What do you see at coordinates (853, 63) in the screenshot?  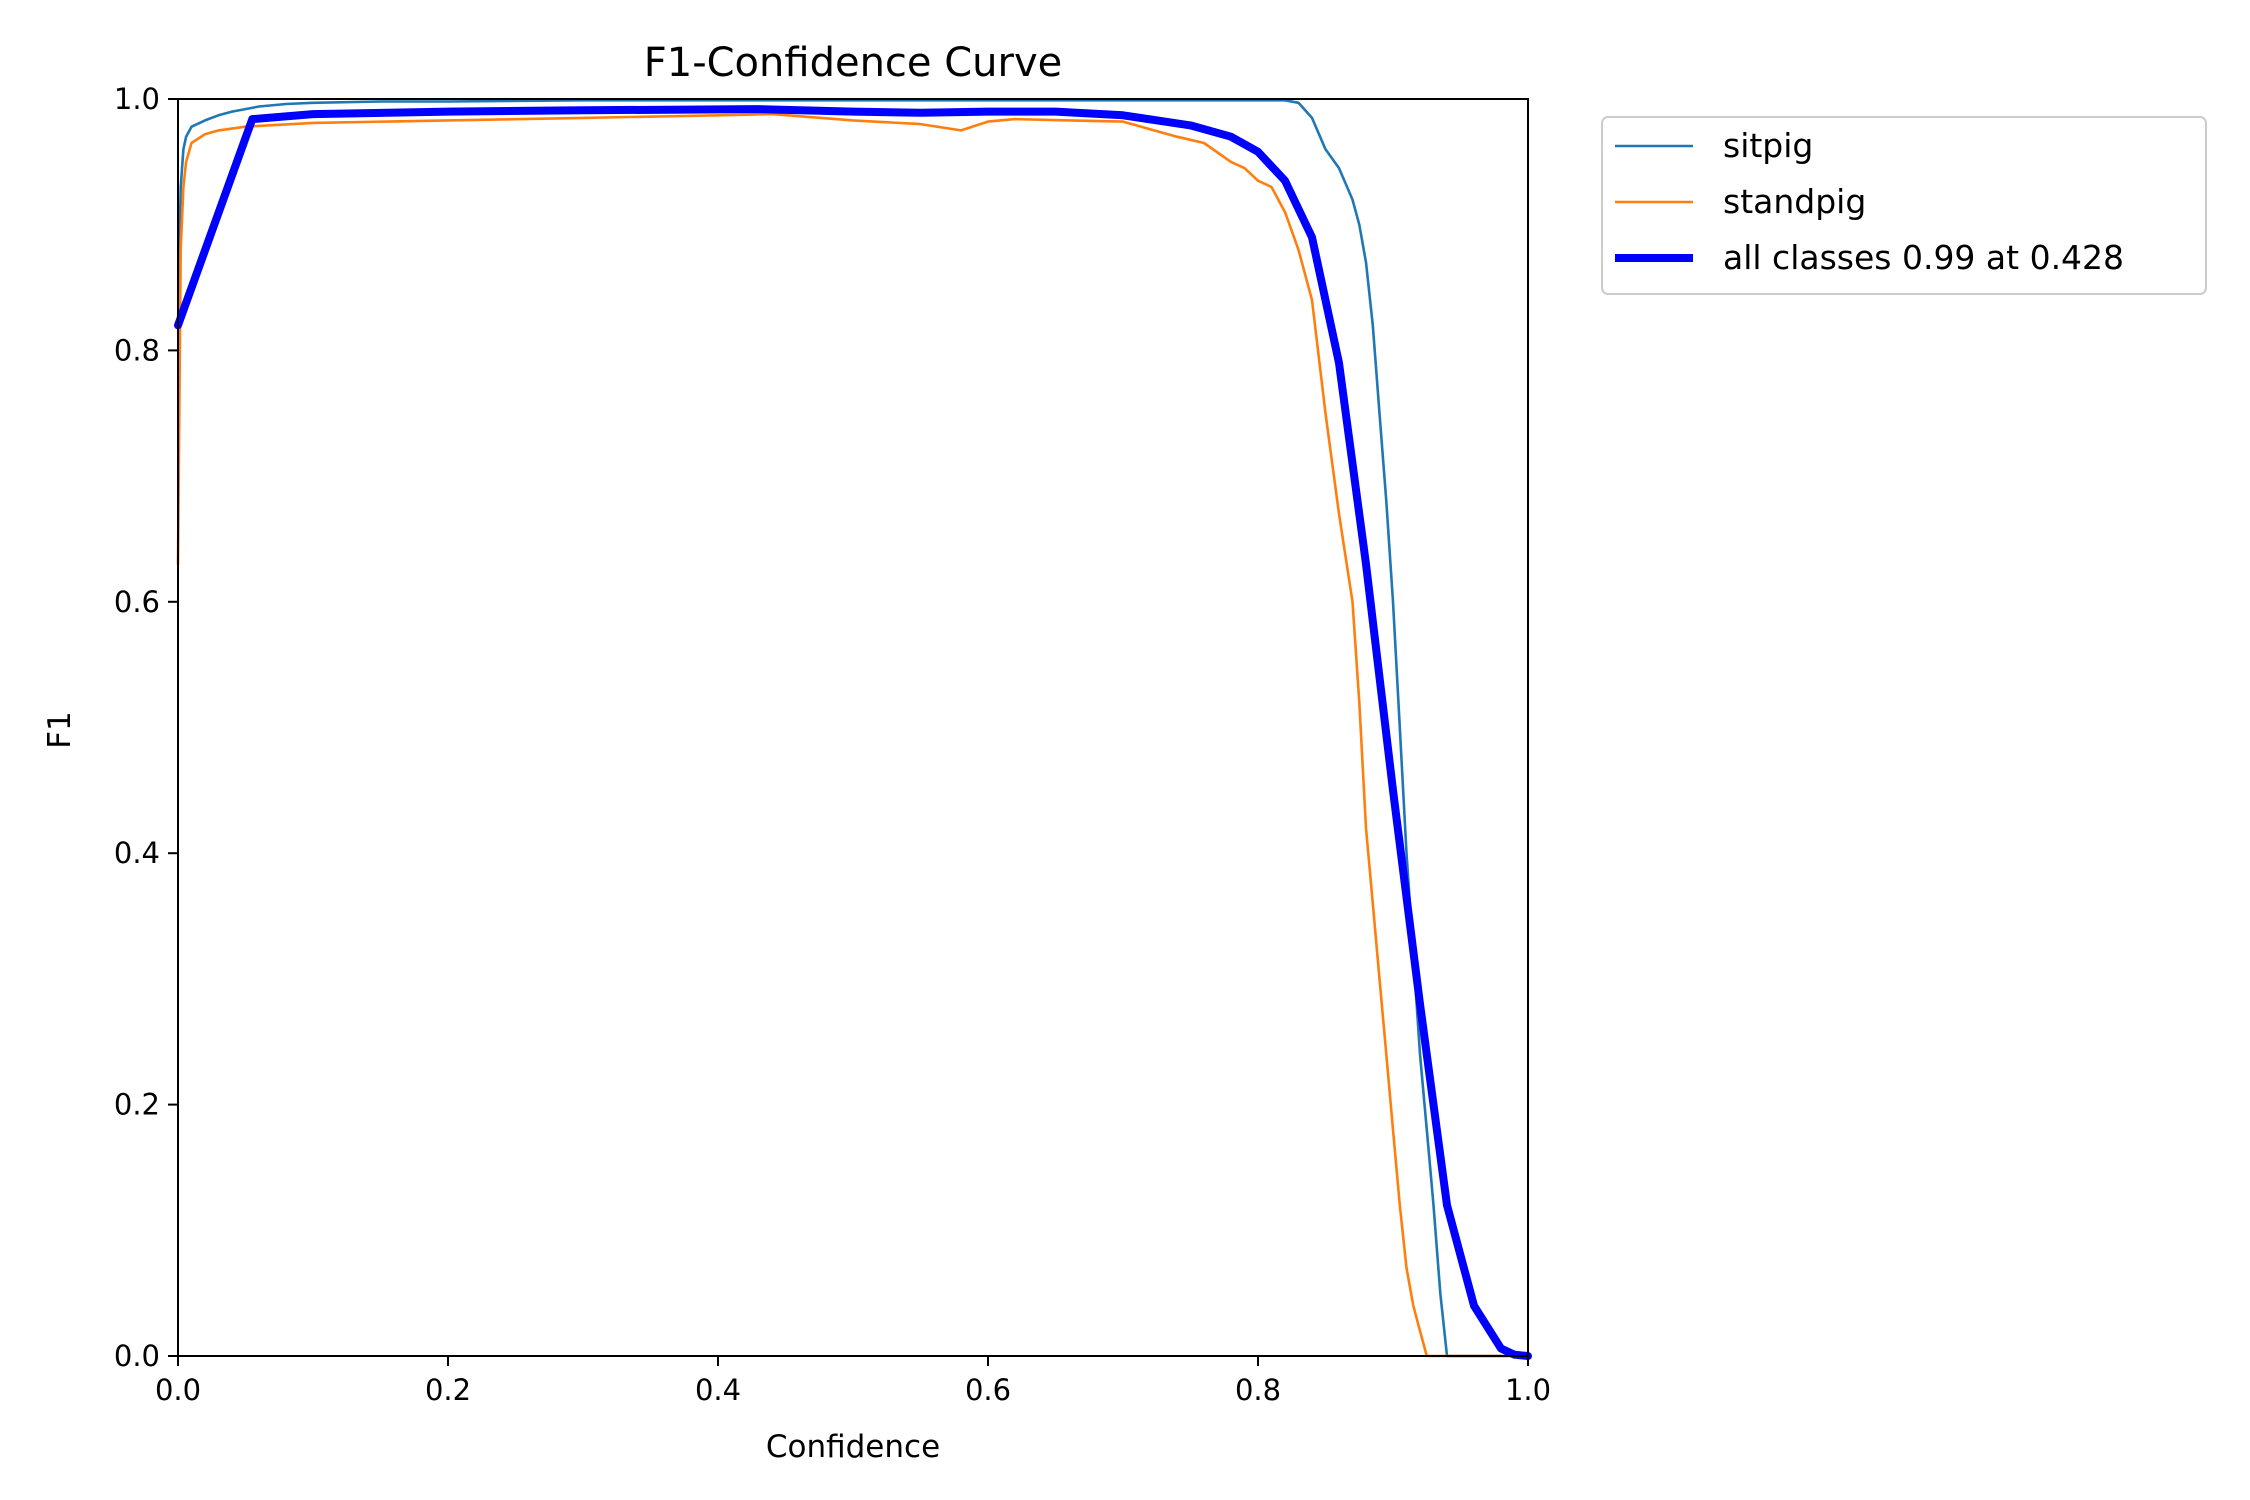 I see `chart-title: F1-Confidence Curve` at bounding box center [853, 63].